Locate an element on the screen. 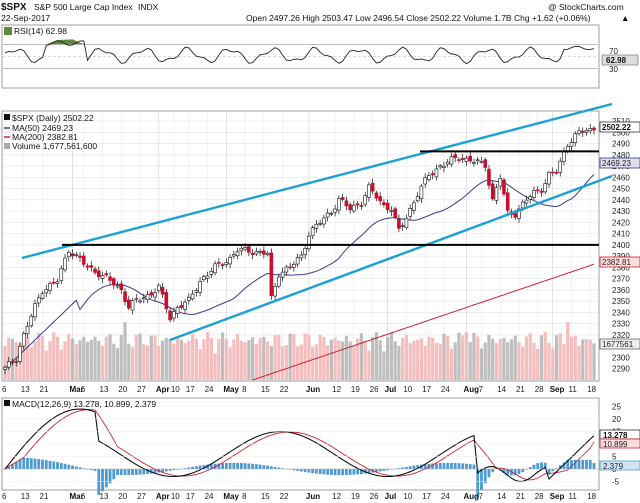  date-tick-label: Sep is located at coordinates (557, 496).